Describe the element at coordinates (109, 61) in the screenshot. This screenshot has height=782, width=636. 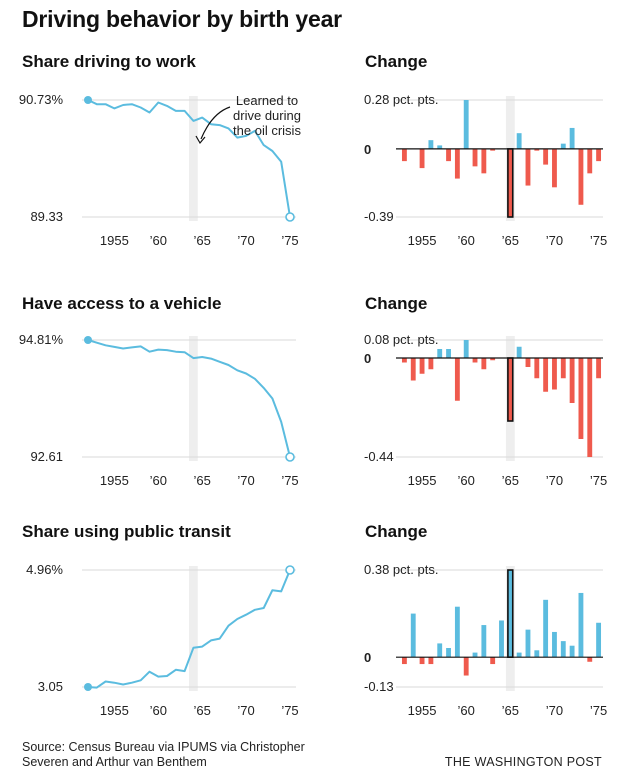
I see `panel-title-driving: Share driving to work` at that location.